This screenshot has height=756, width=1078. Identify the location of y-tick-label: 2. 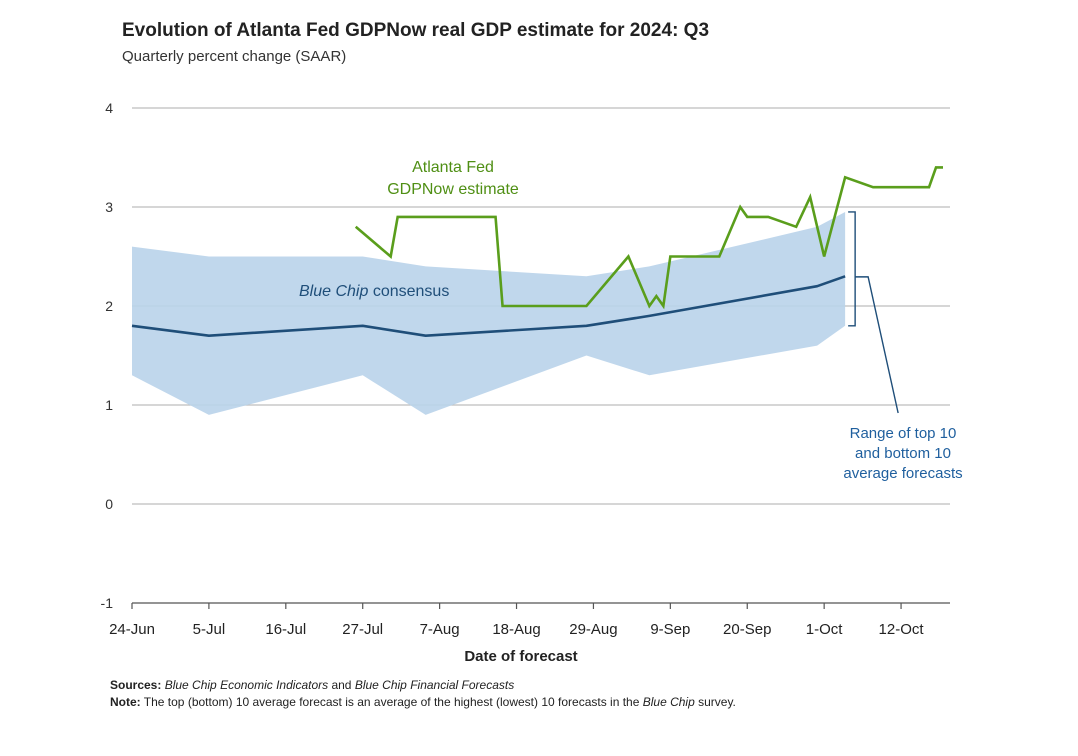
(109, 306).